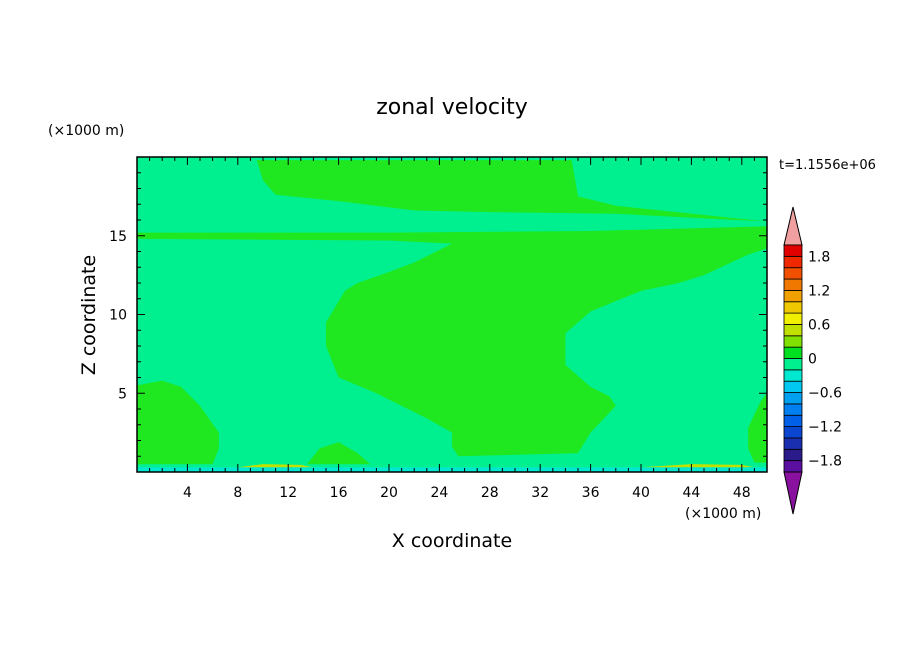  I want to click on x-tick-label: 36, so click(591, 493).